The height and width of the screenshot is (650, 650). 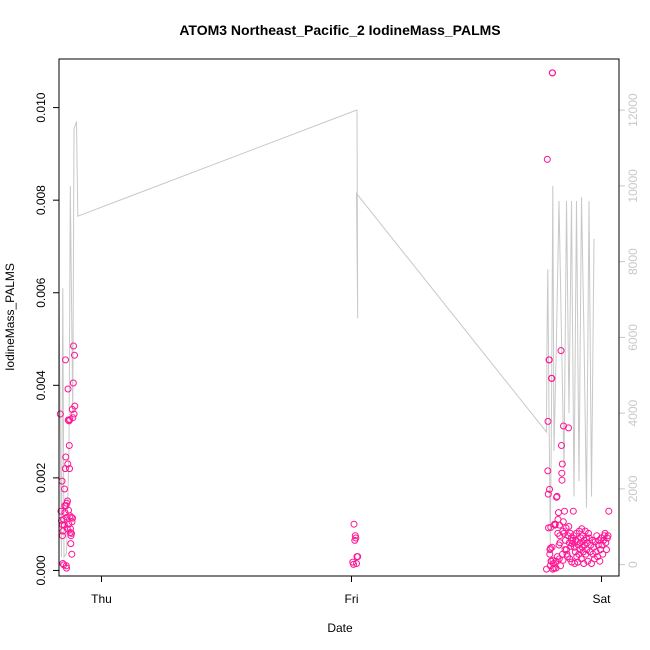 I want to click on right-tick-label: 8000, so click(x=633, y=261).